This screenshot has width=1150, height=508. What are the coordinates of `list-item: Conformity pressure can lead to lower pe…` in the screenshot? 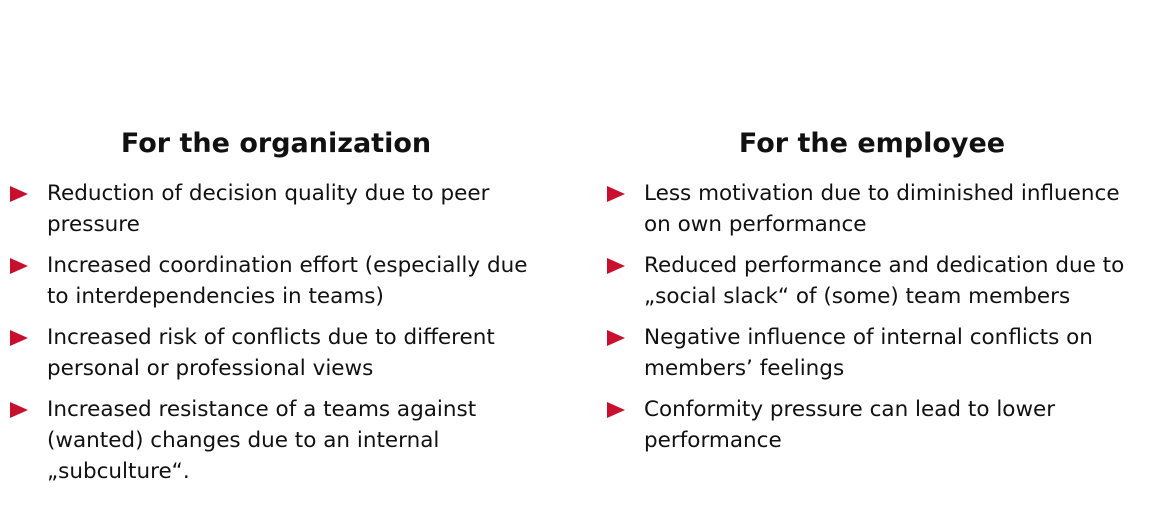 It's located at (878, 425).